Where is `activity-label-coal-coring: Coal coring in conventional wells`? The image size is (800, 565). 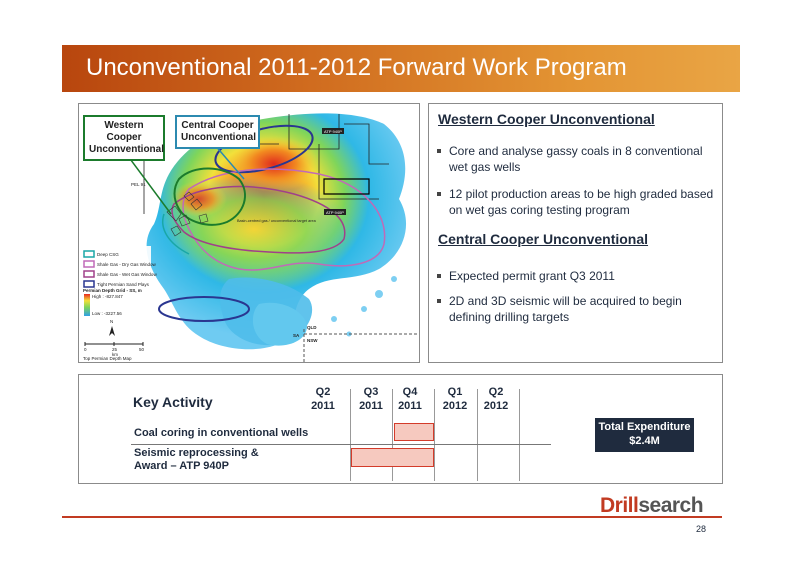
activity-label-coal-coring: Coal coring in conventional wells is located at coordinates (221, 433).